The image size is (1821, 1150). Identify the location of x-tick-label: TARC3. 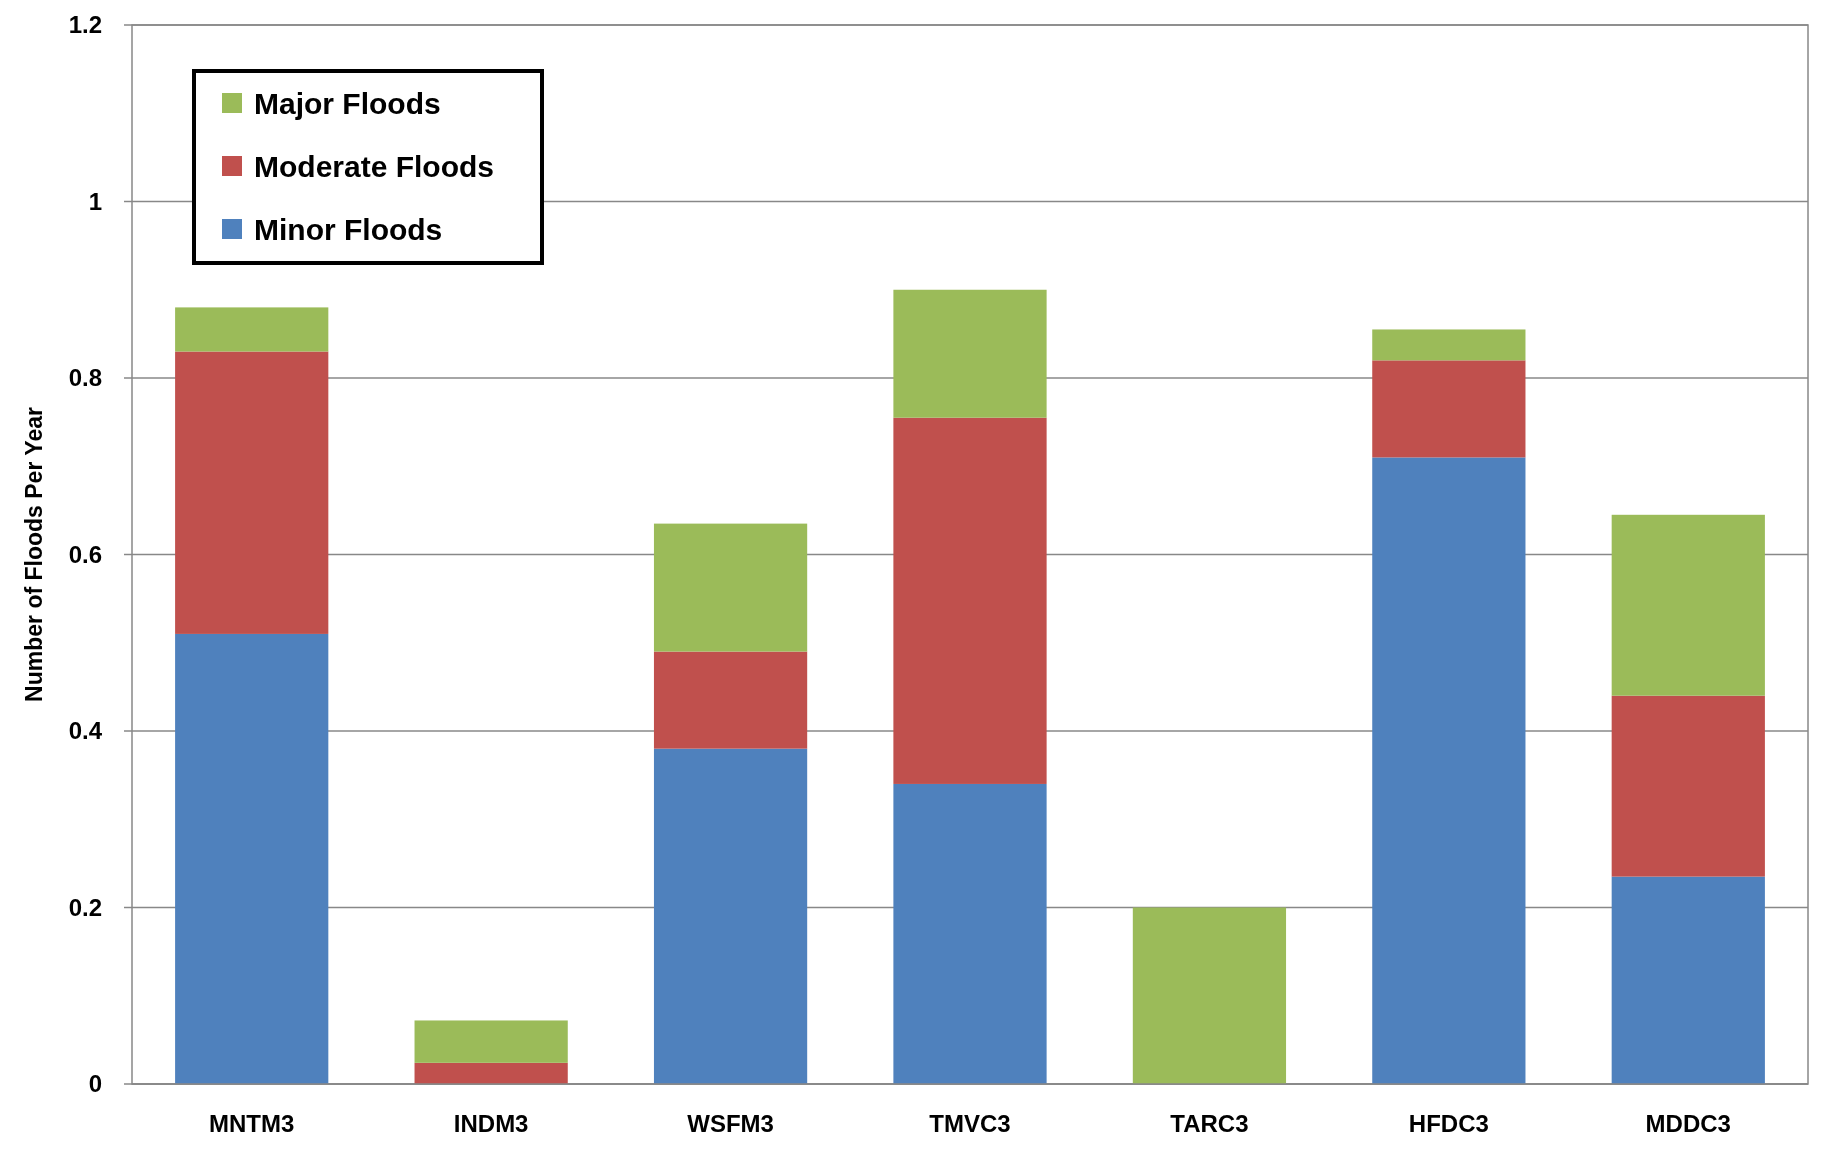
(1209, 1123).